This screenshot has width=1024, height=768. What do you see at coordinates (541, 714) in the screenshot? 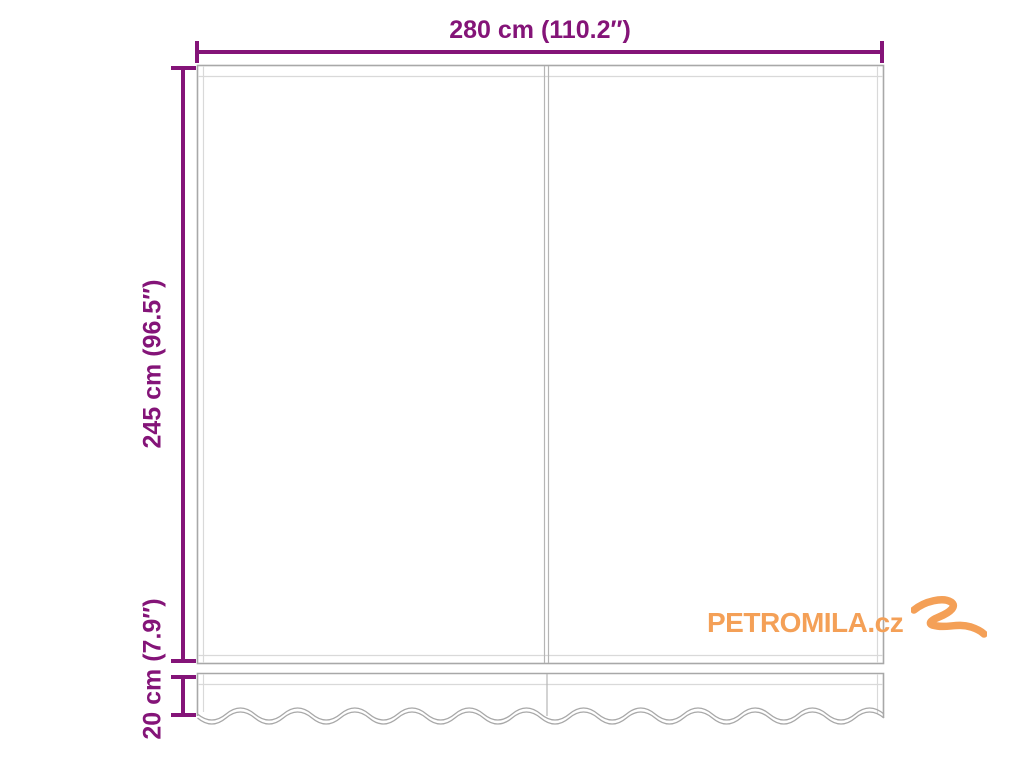
I see `wavy-edge-outer` at bounding box center [541, 714].